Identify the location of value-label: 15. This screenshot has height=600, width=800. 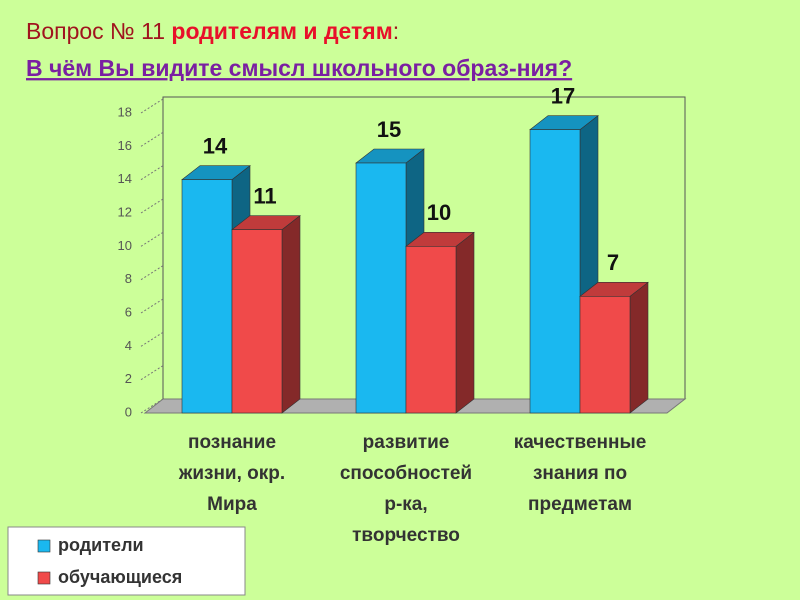
(389, 129).